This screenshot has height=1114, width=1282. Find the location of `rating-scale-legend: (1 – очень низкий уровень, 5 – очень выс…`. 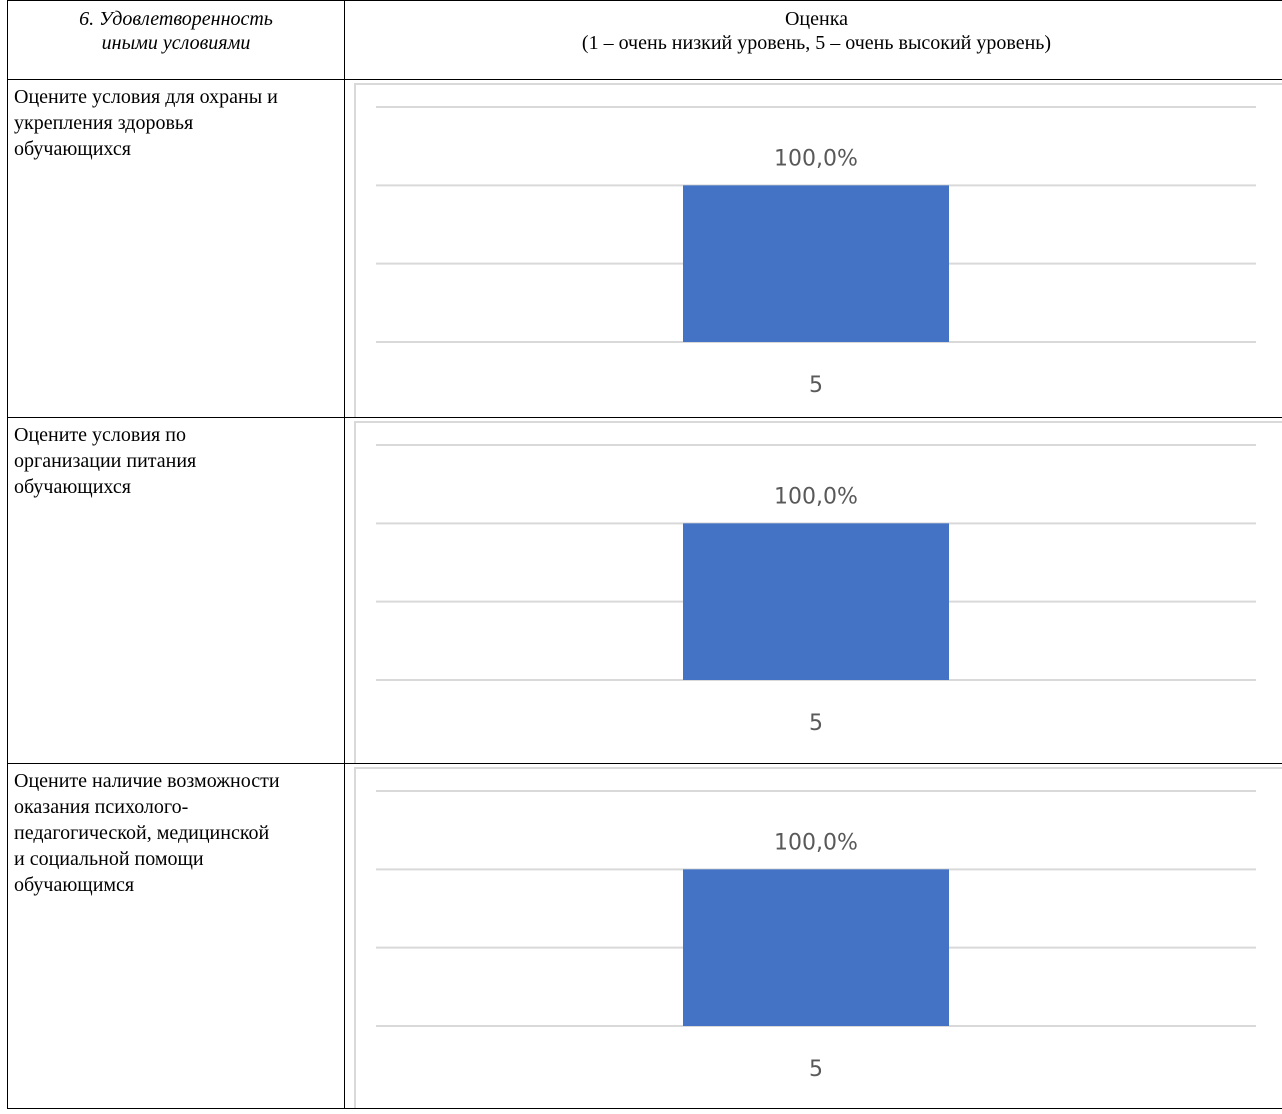

rating-scale-legend: (1 – очень низкий уровень, 5 – очень выс… is located at coordinates (813, 43).